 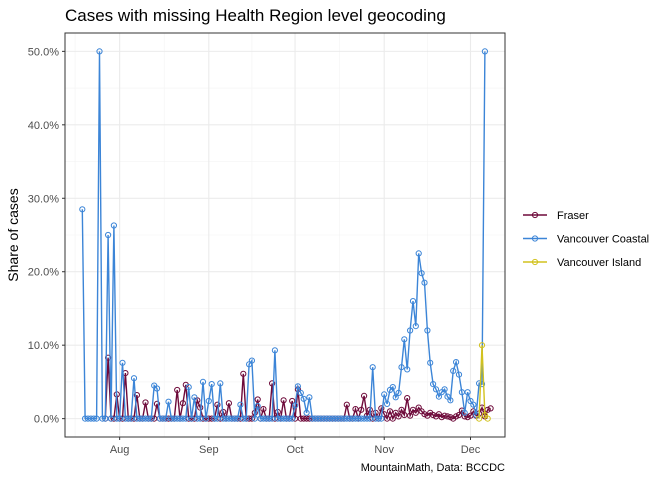 I want to click on y-axis-title: Share of cases, so click(x=13, y=234).